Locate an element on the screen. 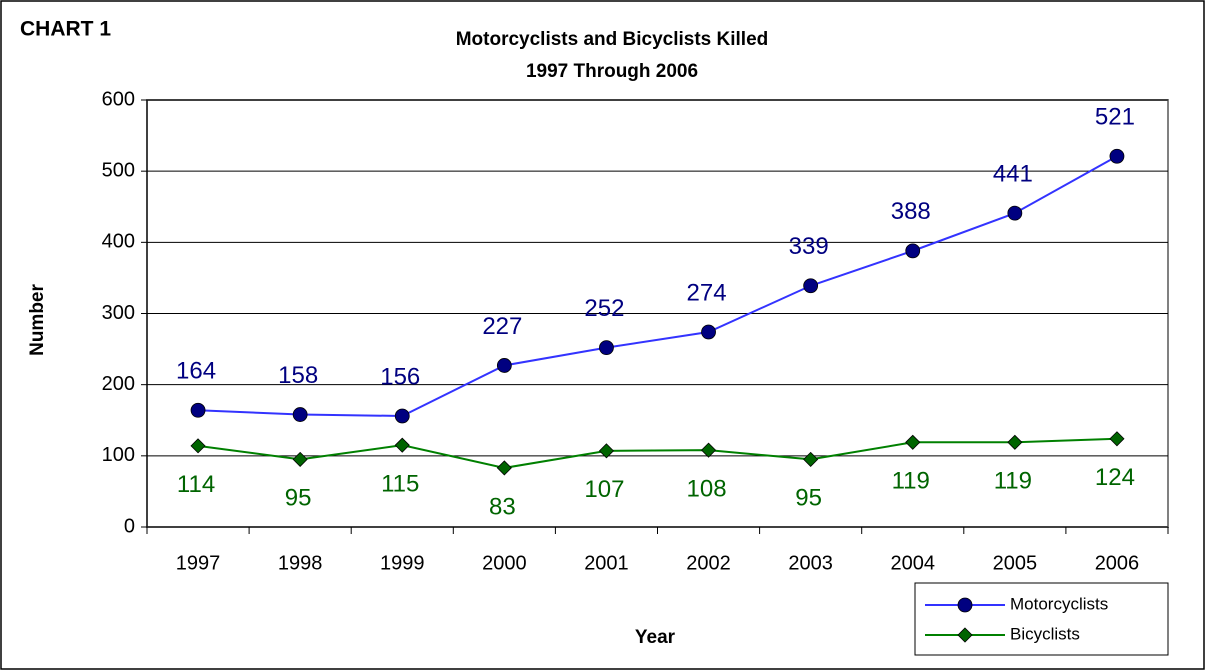 This screenshot has height=670, width=1205. y-tick-label: 300 is located at coordinates (118, 313).